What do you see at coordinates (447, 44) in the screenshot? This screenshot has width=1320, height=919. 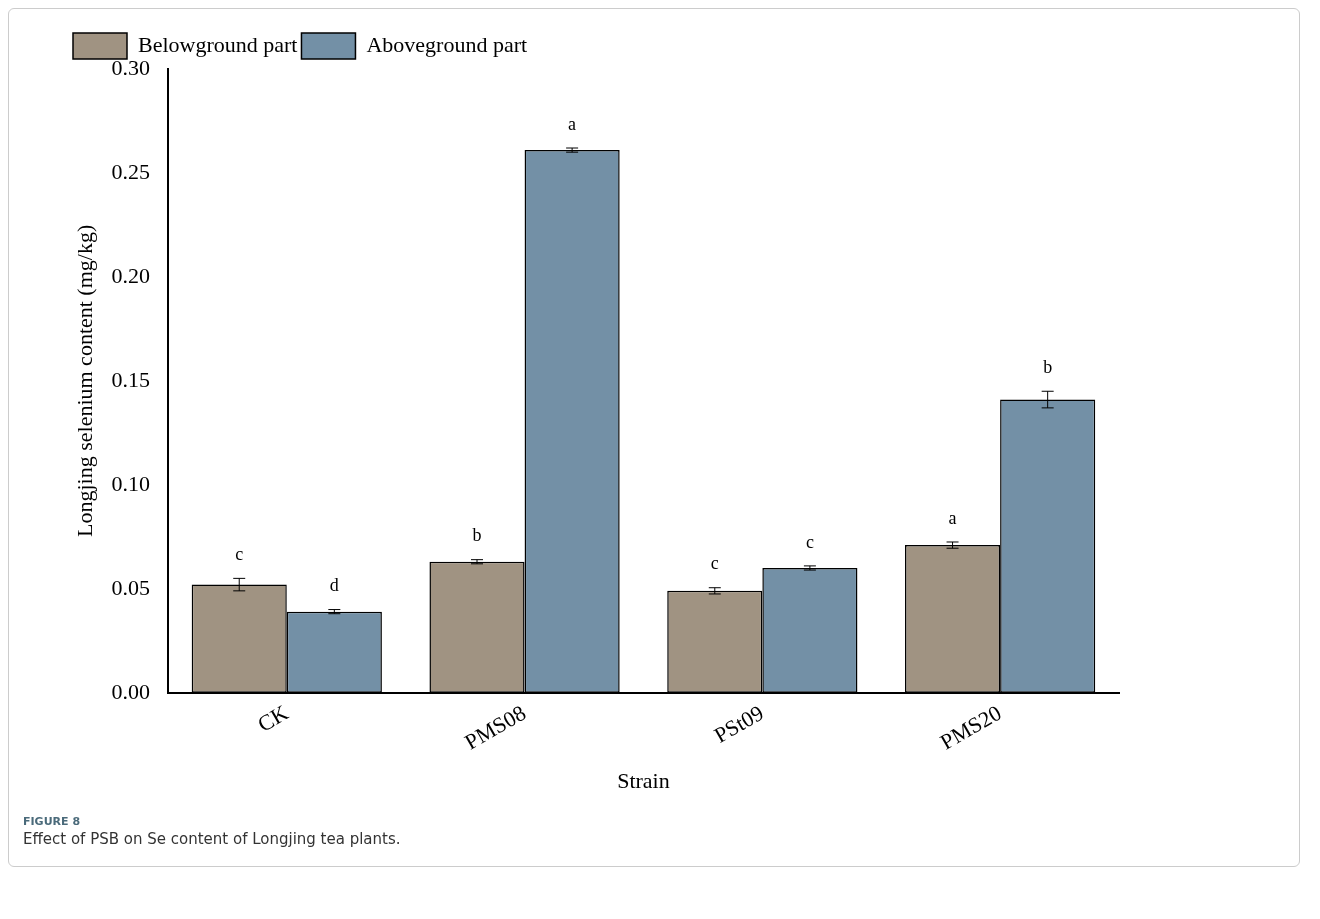 I see `legend-label: Aboveground part` at bounding box center [447, 44].